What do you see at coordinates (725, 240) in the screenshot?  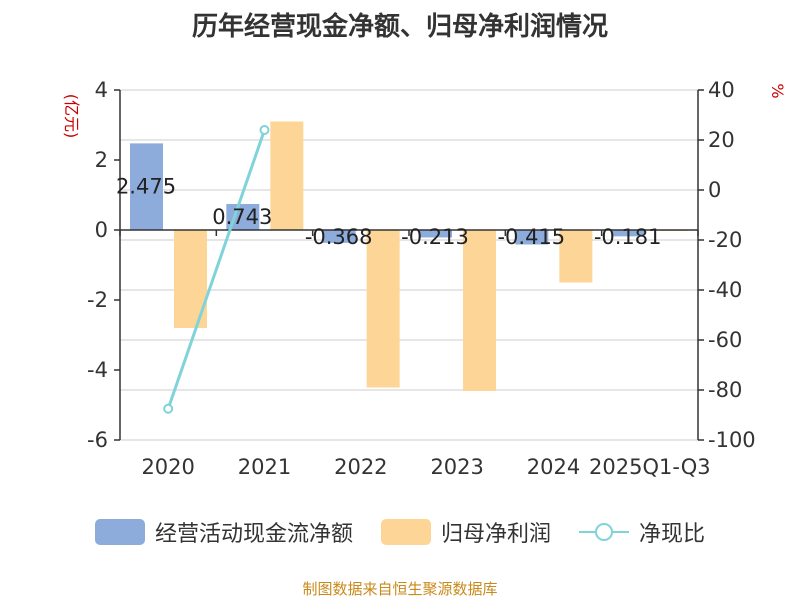 I see `right-tick-label: -20` at bounding box center [725, 240].